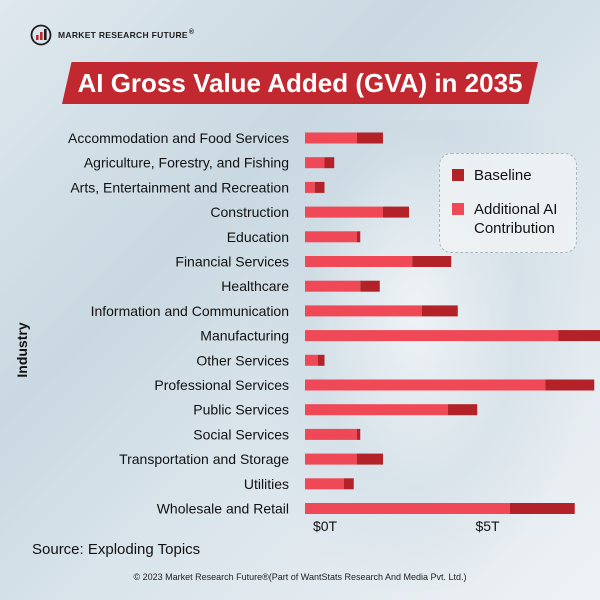  I want to click on legend-label-additional: Additional AI Contribution, so click(516, 219).